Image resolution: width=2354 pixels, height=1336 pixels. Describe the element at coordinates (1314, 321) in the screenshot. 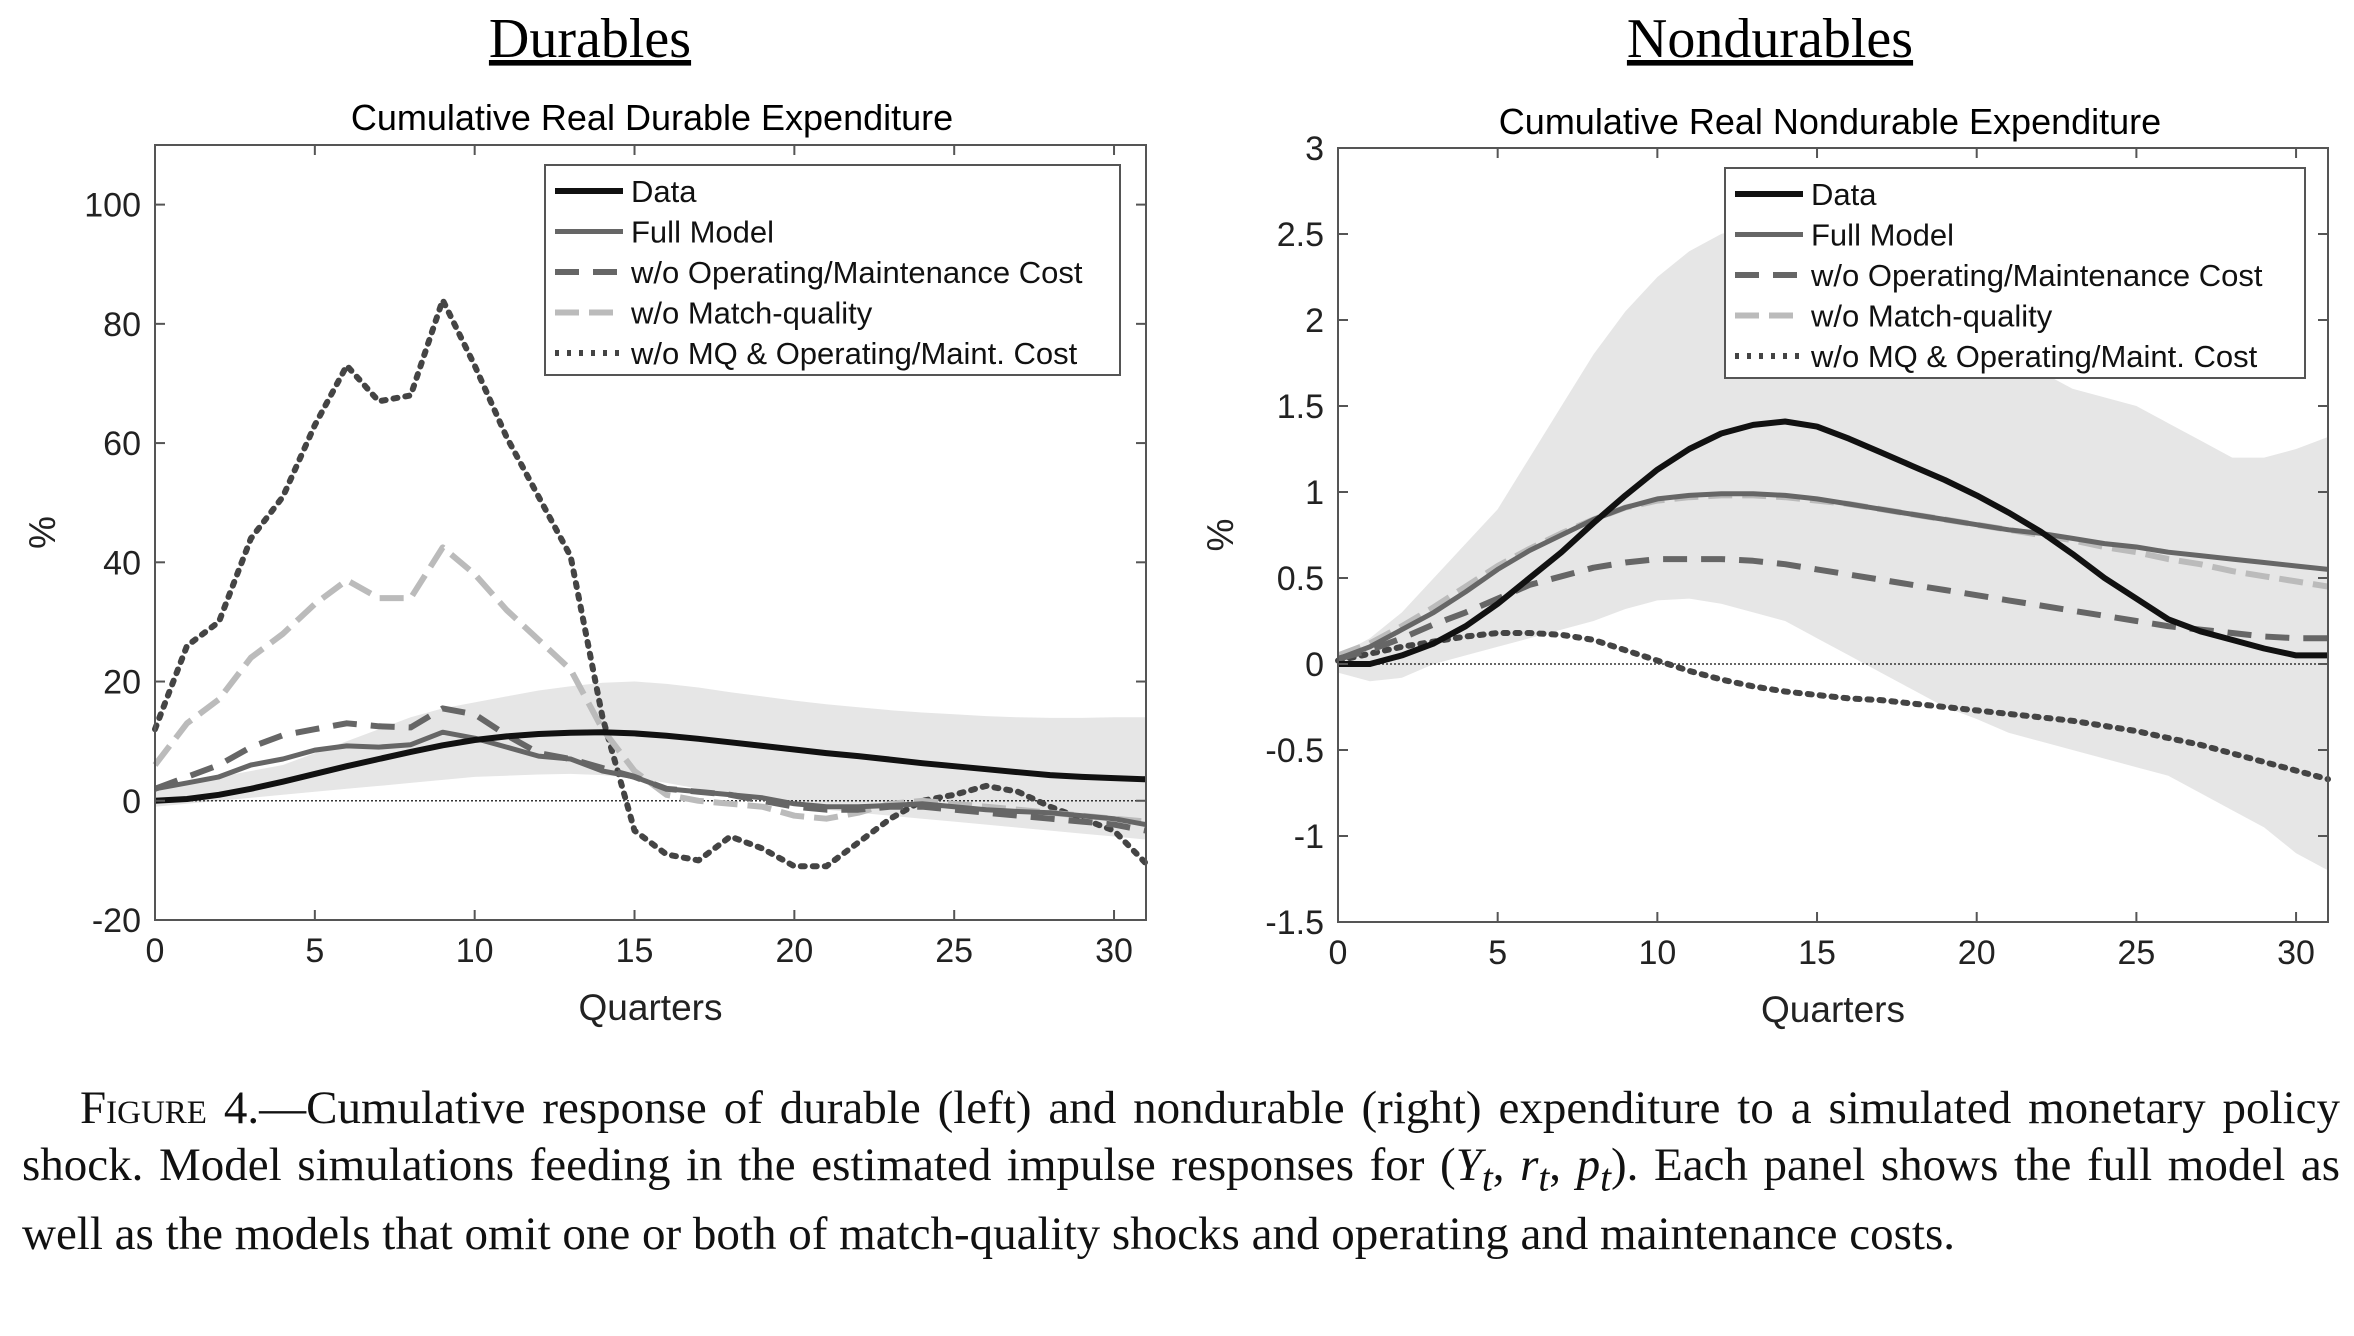

I see `nondurables-y-tick-label: 2` at that location.